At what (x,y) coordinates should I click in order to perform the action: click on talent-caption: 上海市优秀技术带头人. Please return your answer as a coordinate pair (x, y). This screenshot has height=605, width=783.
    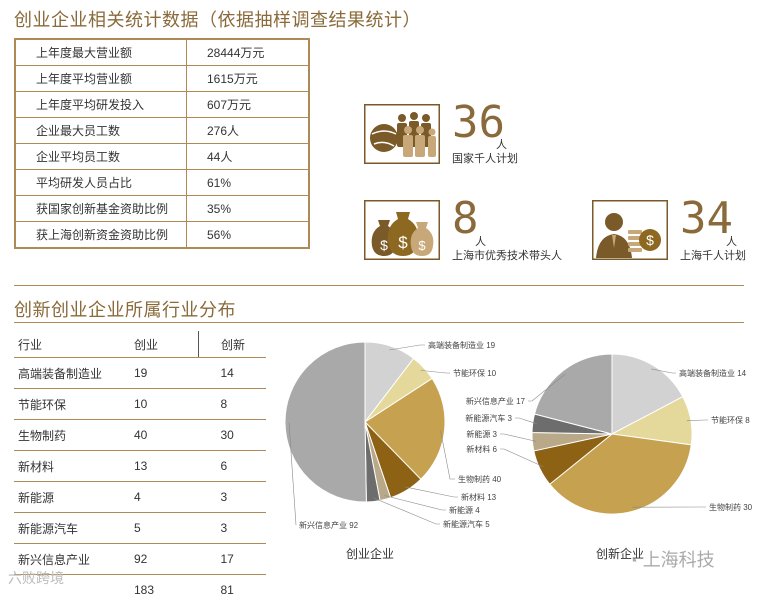
    Looking at the image, I should click on (507, 255).